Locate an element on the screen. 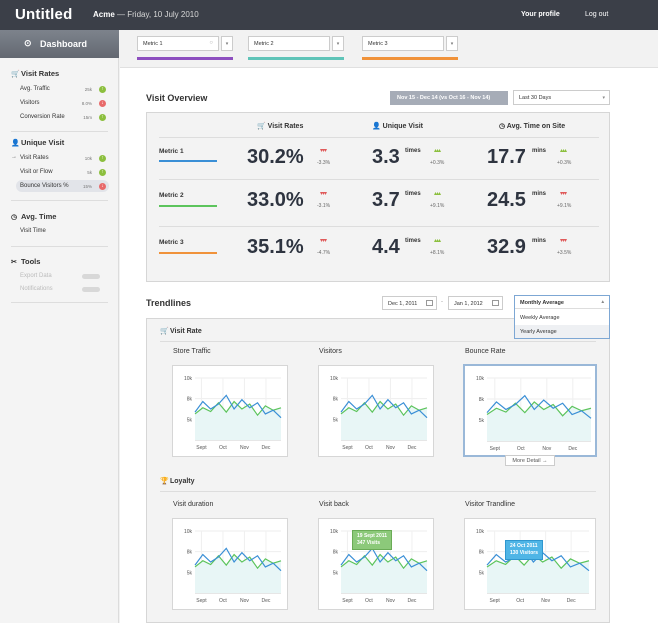  section-visit-rates: 🛒Visit Rates is located at coordinates (35, 73).